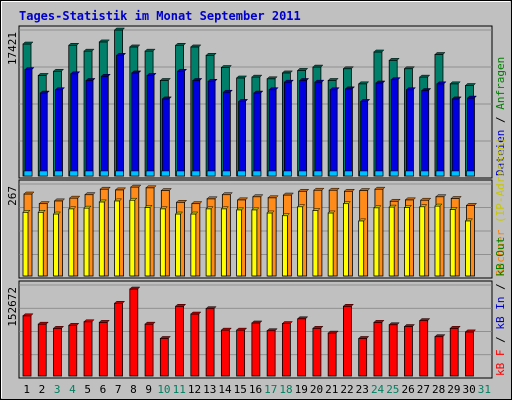 The width and height of the screenshot is (512, 400). What do you see at coordinates (90, 193) in the screenshot?
I see `bar-rechner-5-top` at bounding box center [90, 193].